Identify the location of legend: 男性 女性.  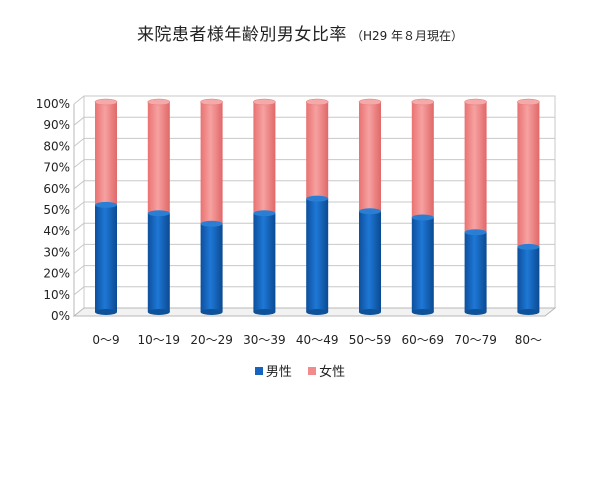
(300, 370).